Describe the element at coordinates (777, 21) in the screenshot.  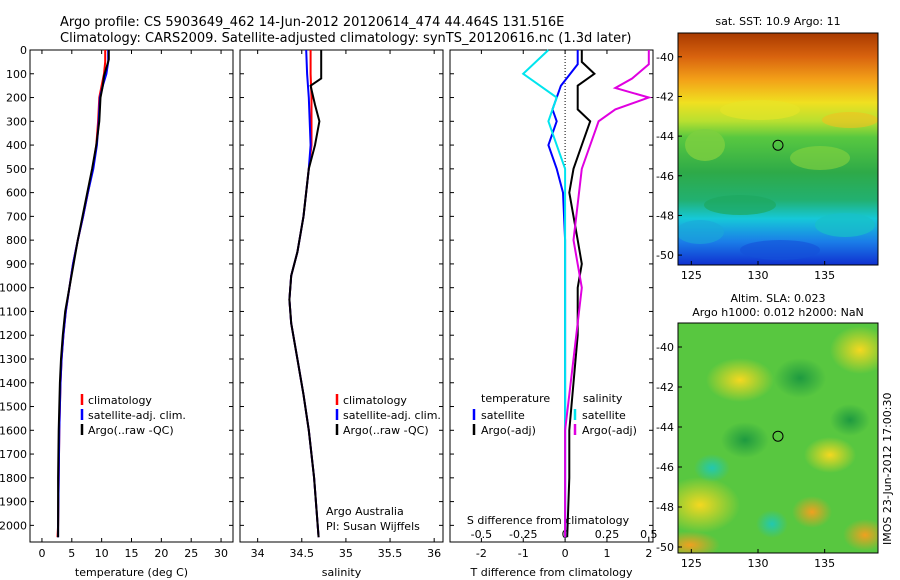
I see `sst-map-title: sat. SST: 10.9 Argo: 11` at that location.